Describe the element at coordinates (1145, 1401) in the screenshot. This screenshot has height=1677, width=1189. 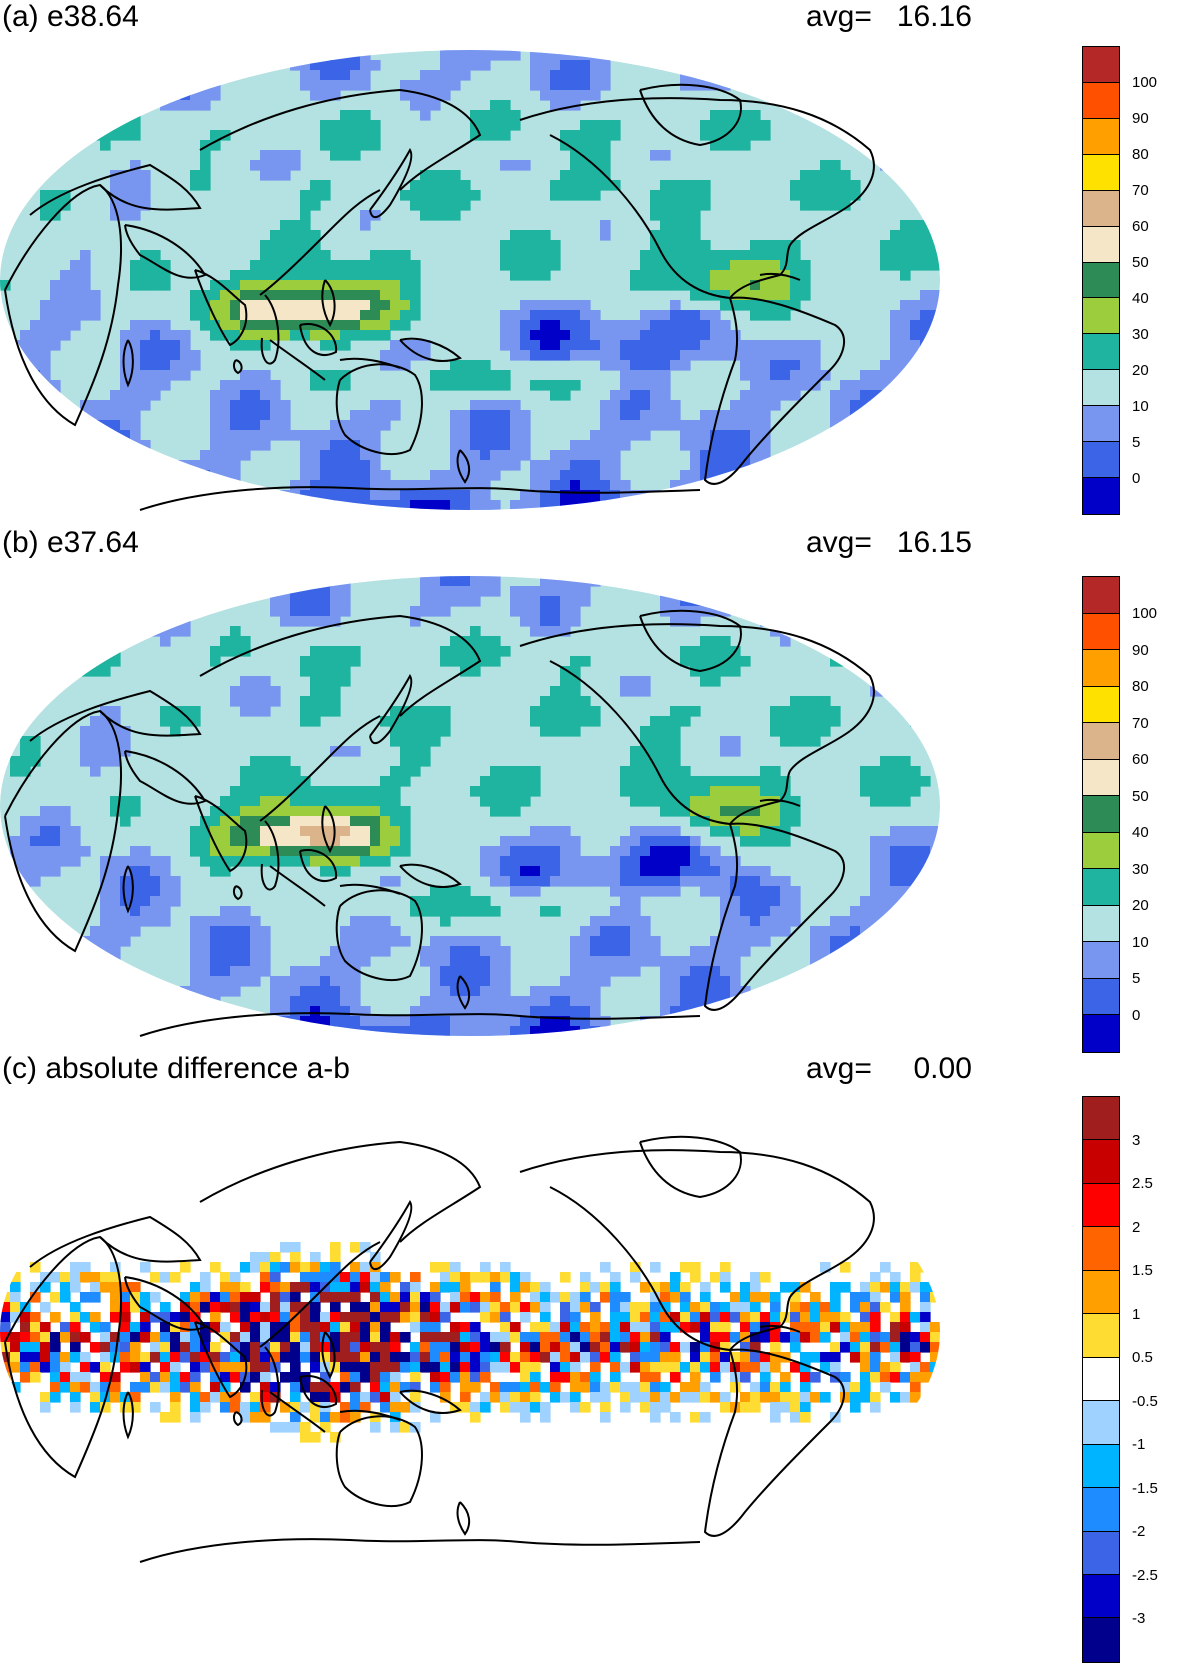
I see `colorbar-label: -0.5` at that location.